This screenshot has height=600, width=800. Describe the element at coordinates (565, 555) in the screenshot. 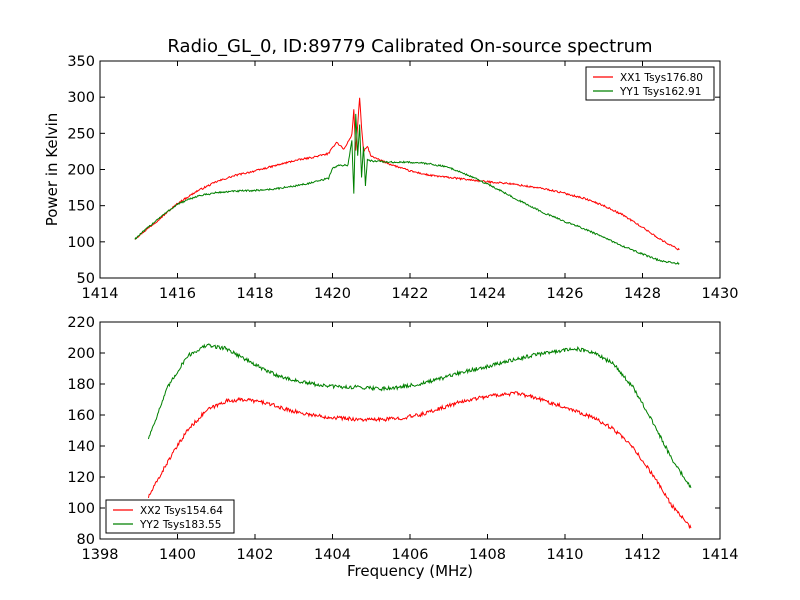

I see `x-tick-label: 1410` at that location.